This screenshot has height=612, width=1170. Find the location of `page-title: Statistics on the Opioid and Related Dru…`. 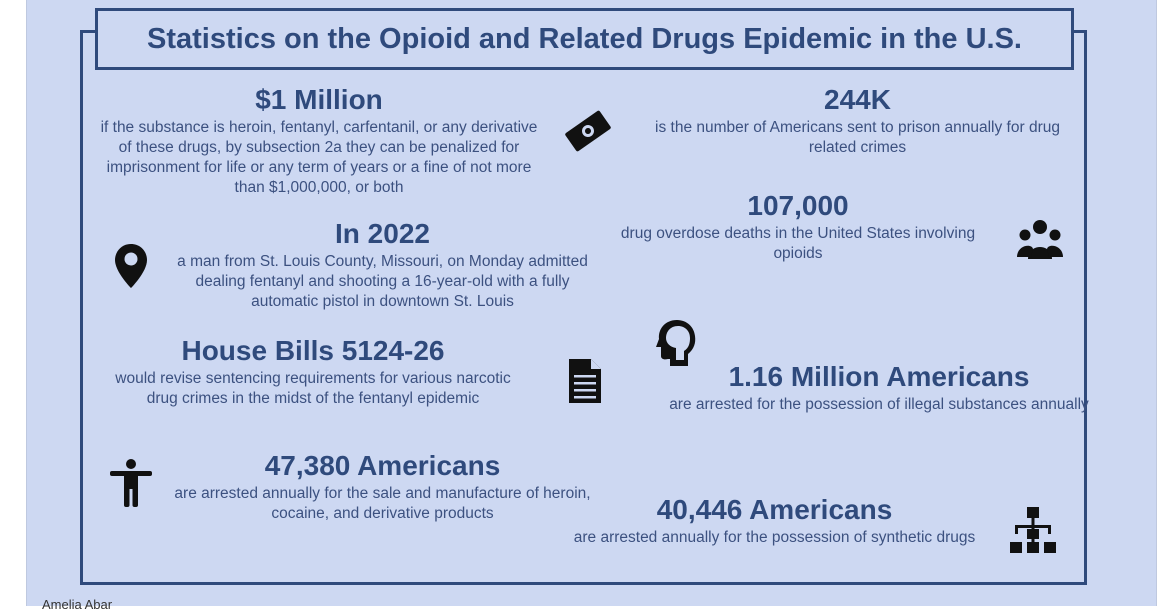

page-title: Statistics on the Opioid and Related Dru… is located at coordinates (584, 38).